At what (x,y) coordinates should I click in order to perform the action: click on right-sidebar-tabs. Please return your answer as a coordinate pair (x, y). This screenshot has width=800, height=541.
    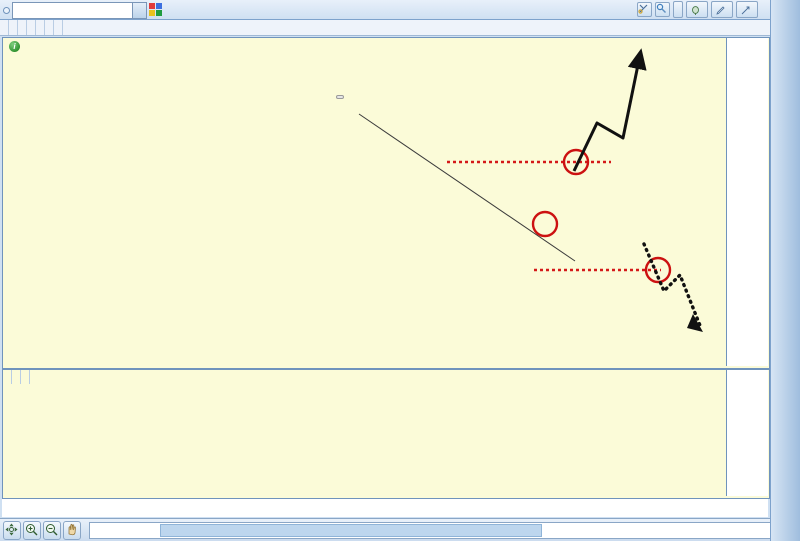
    Looking at the image, I should click on (785, 270).